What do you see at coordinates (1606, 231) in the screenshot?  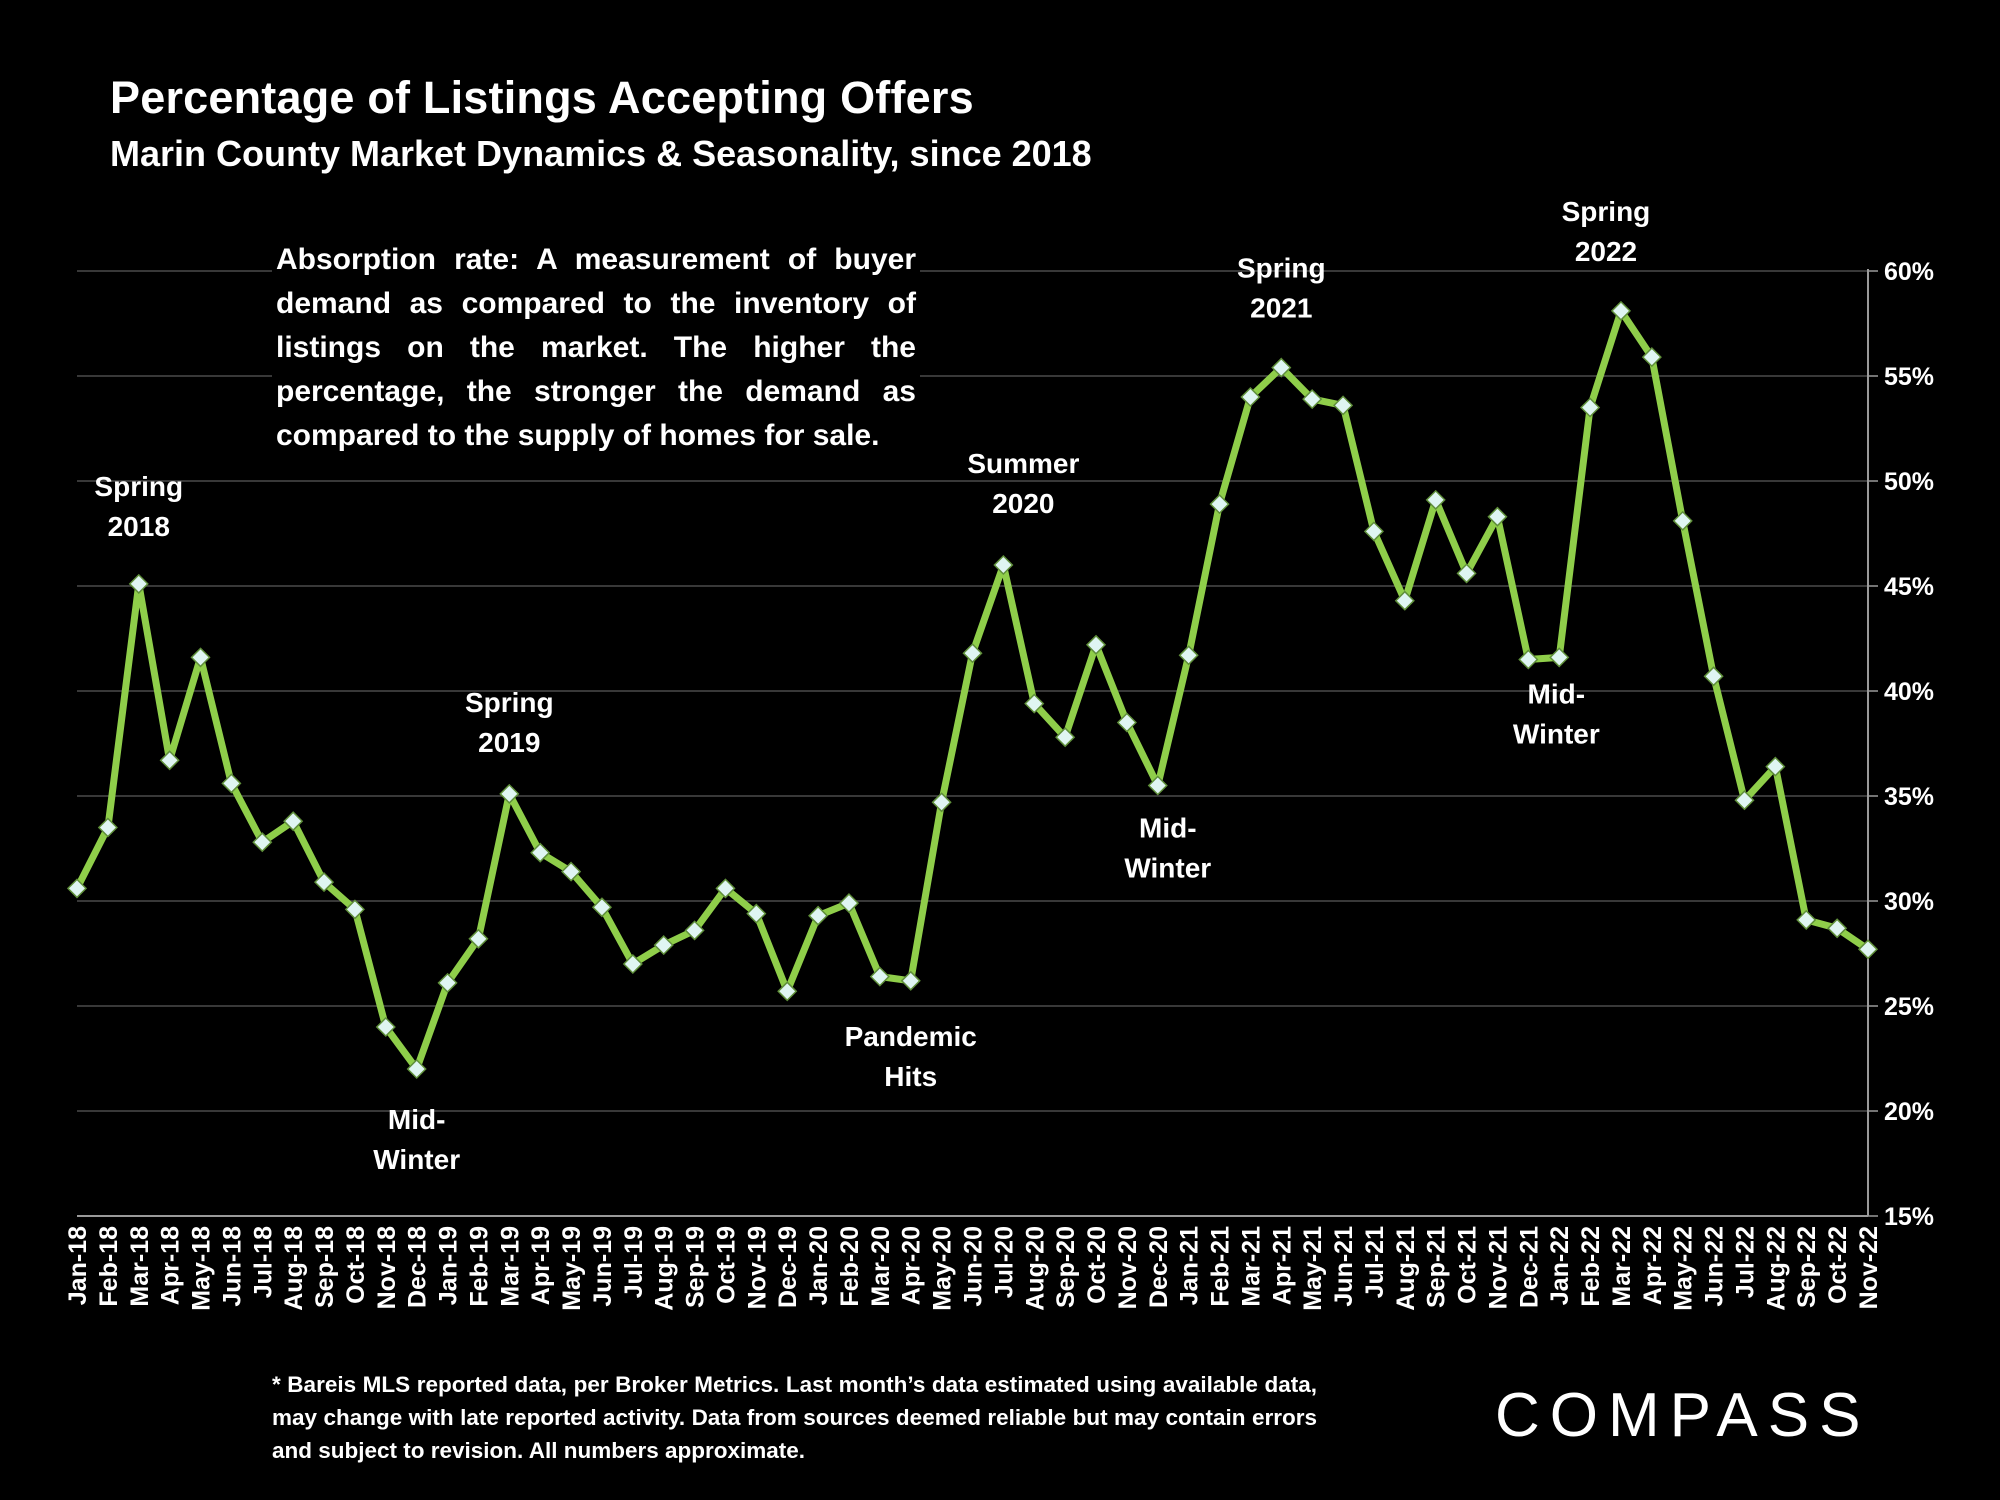 I see `annotation-label: Spring 2022` at bounding box center [1606, 231].